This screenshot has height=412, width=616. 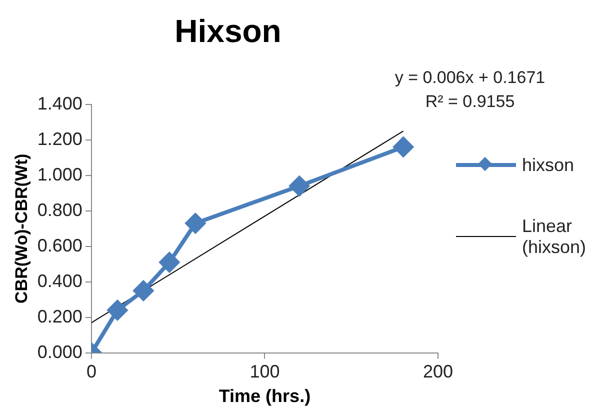 What do you see at coordinates (59, 138) in the screenshot?
I see `y-tick-label: 1.200` at bounding box center [59, 138].